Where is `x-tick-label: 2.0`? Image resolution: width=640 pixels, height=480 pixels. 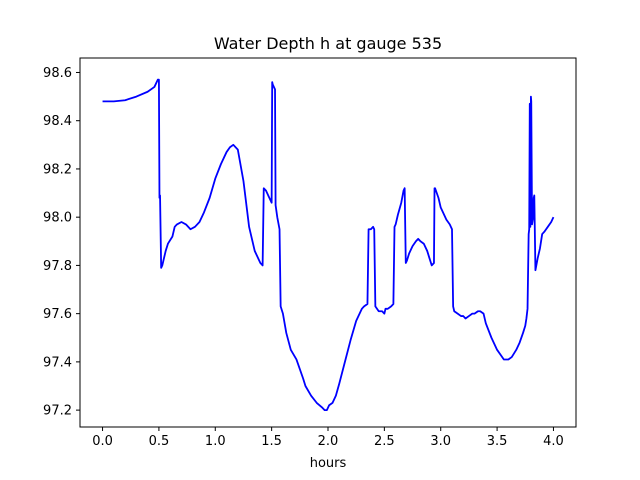
x-tick-label: 2.0 is located at coordinates (328, 441).